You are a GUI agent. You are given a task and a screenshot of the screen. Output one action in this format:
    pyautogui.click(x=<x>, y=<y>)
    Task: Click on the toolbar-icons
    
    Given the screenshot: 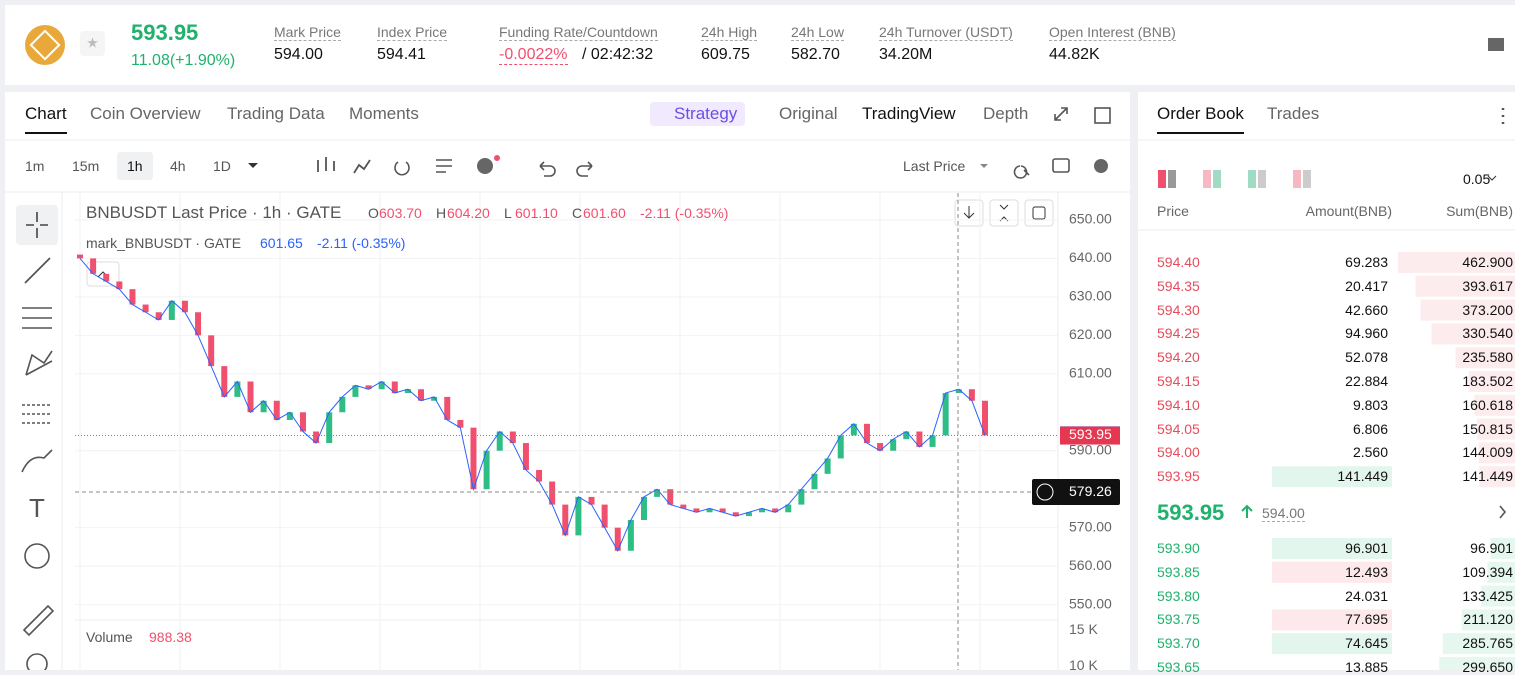 What is the action you would take?
    pyautogui.click(x=423, y=167)
    